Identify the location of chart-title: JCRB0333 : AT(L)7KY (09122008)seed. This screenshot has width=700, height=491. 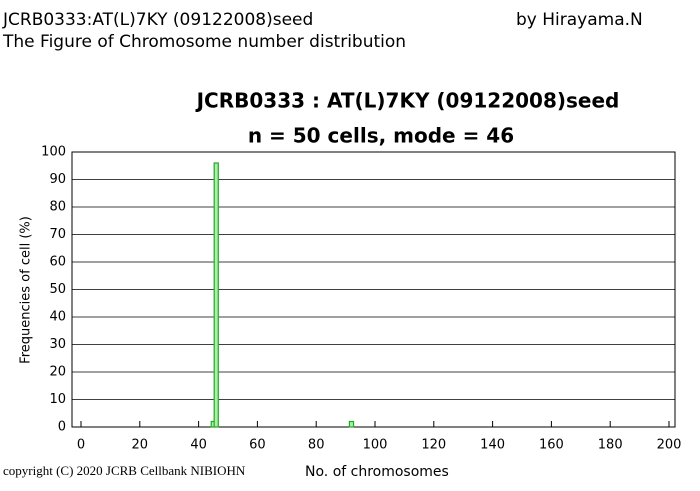
(407, 101).